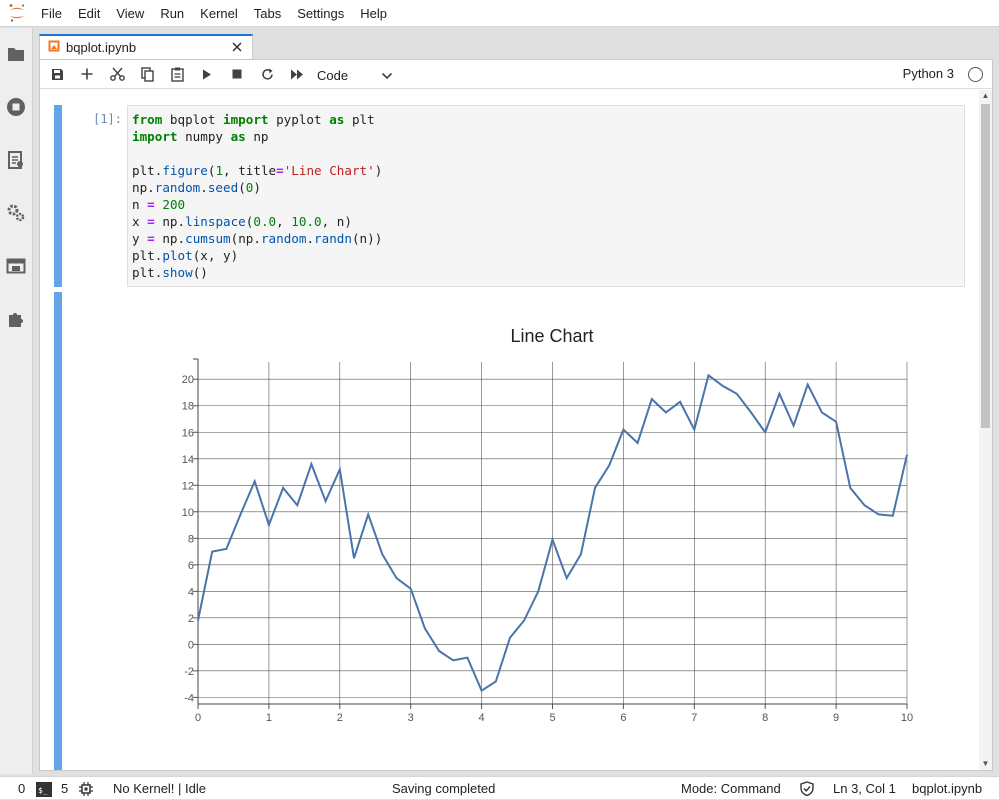  What do you see at coordinates (16, 213) in the screenshot?
I see `property-inspector-icon` at bounding box center [16, 213].